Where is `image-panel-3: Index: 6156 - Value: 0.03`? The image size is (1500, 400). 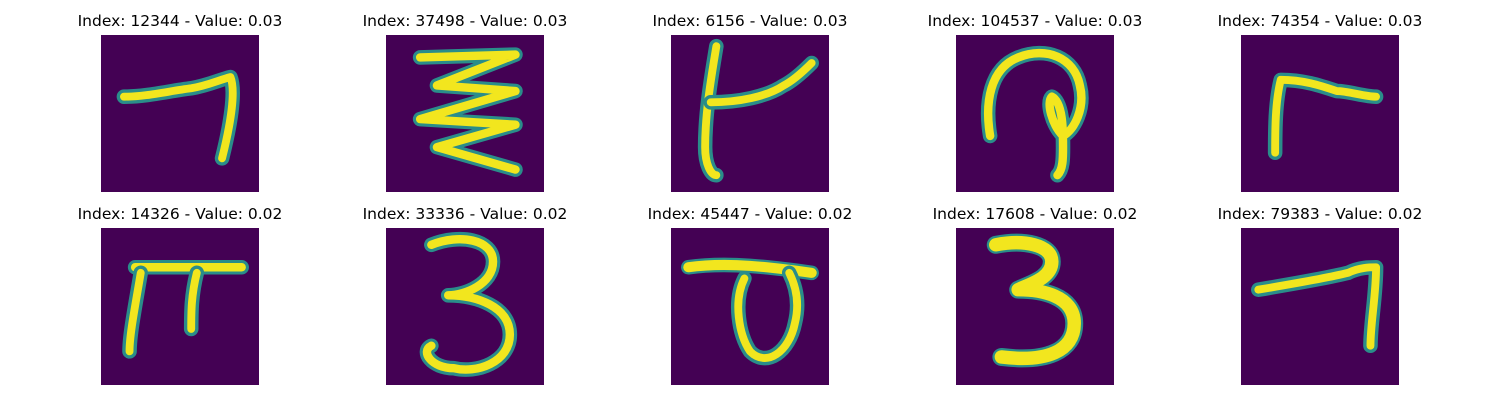 image-panel-3: Index: 6156 - Value: 0.03 is located at coordinates (750, 102).